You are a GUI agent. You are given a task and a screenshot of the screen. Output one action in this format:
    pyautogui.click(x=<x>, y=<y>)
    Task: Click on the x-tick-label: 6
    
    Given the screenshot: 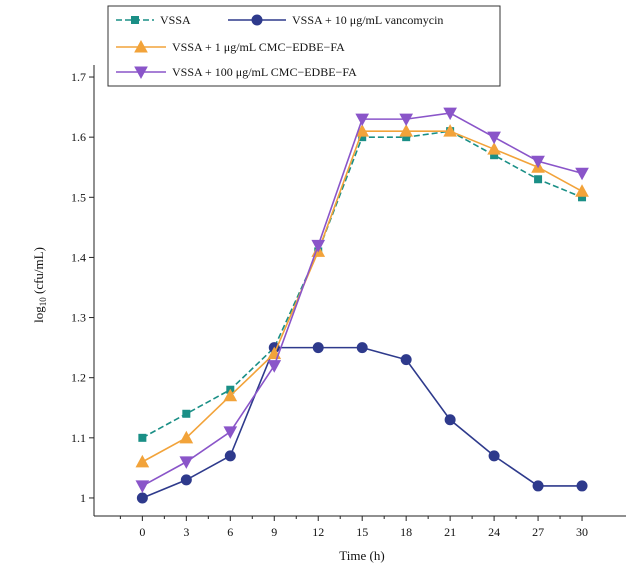 What is the action you would take?
    pyautogui.click(x=230, y=532)
    